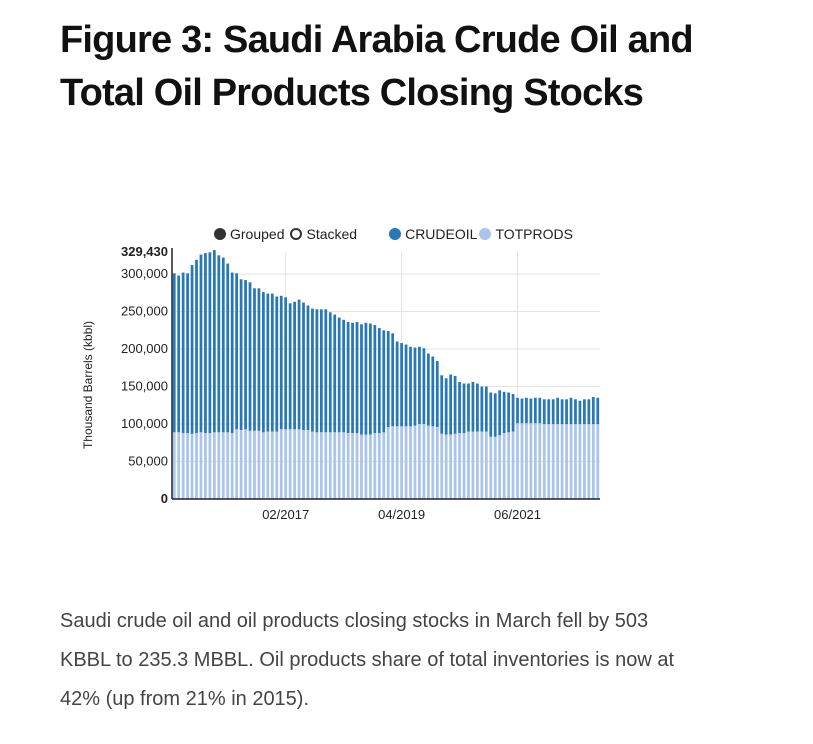  Describe the element at coordinates (323, 234) in the screenshot. I see `stacked-toggle: Stacked` at that location.